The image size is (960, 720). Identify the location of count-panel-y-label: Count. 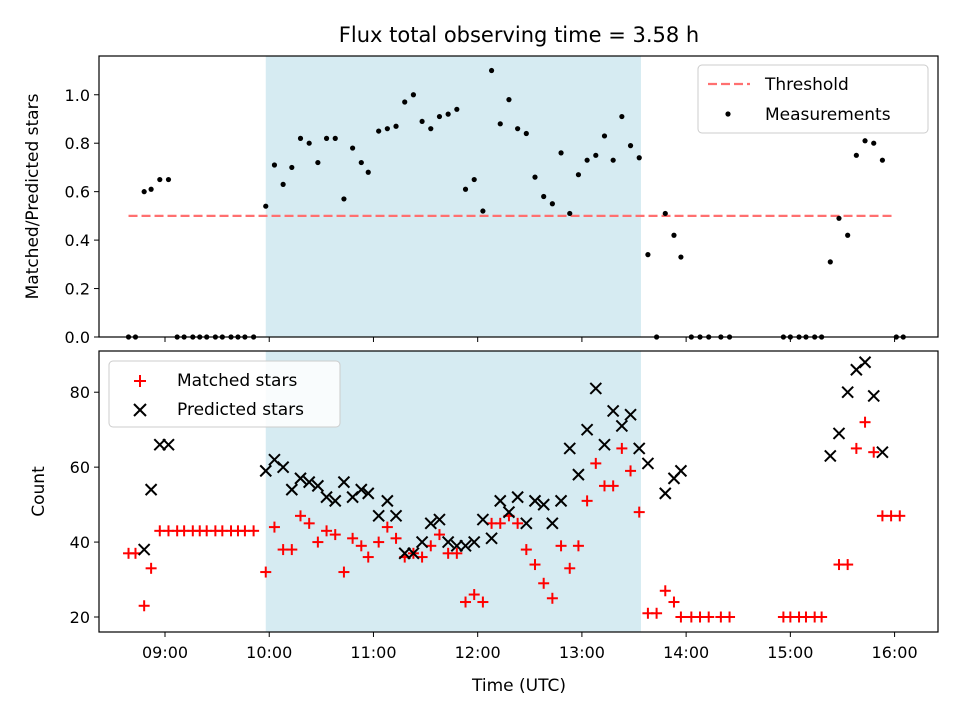
(39, 491).